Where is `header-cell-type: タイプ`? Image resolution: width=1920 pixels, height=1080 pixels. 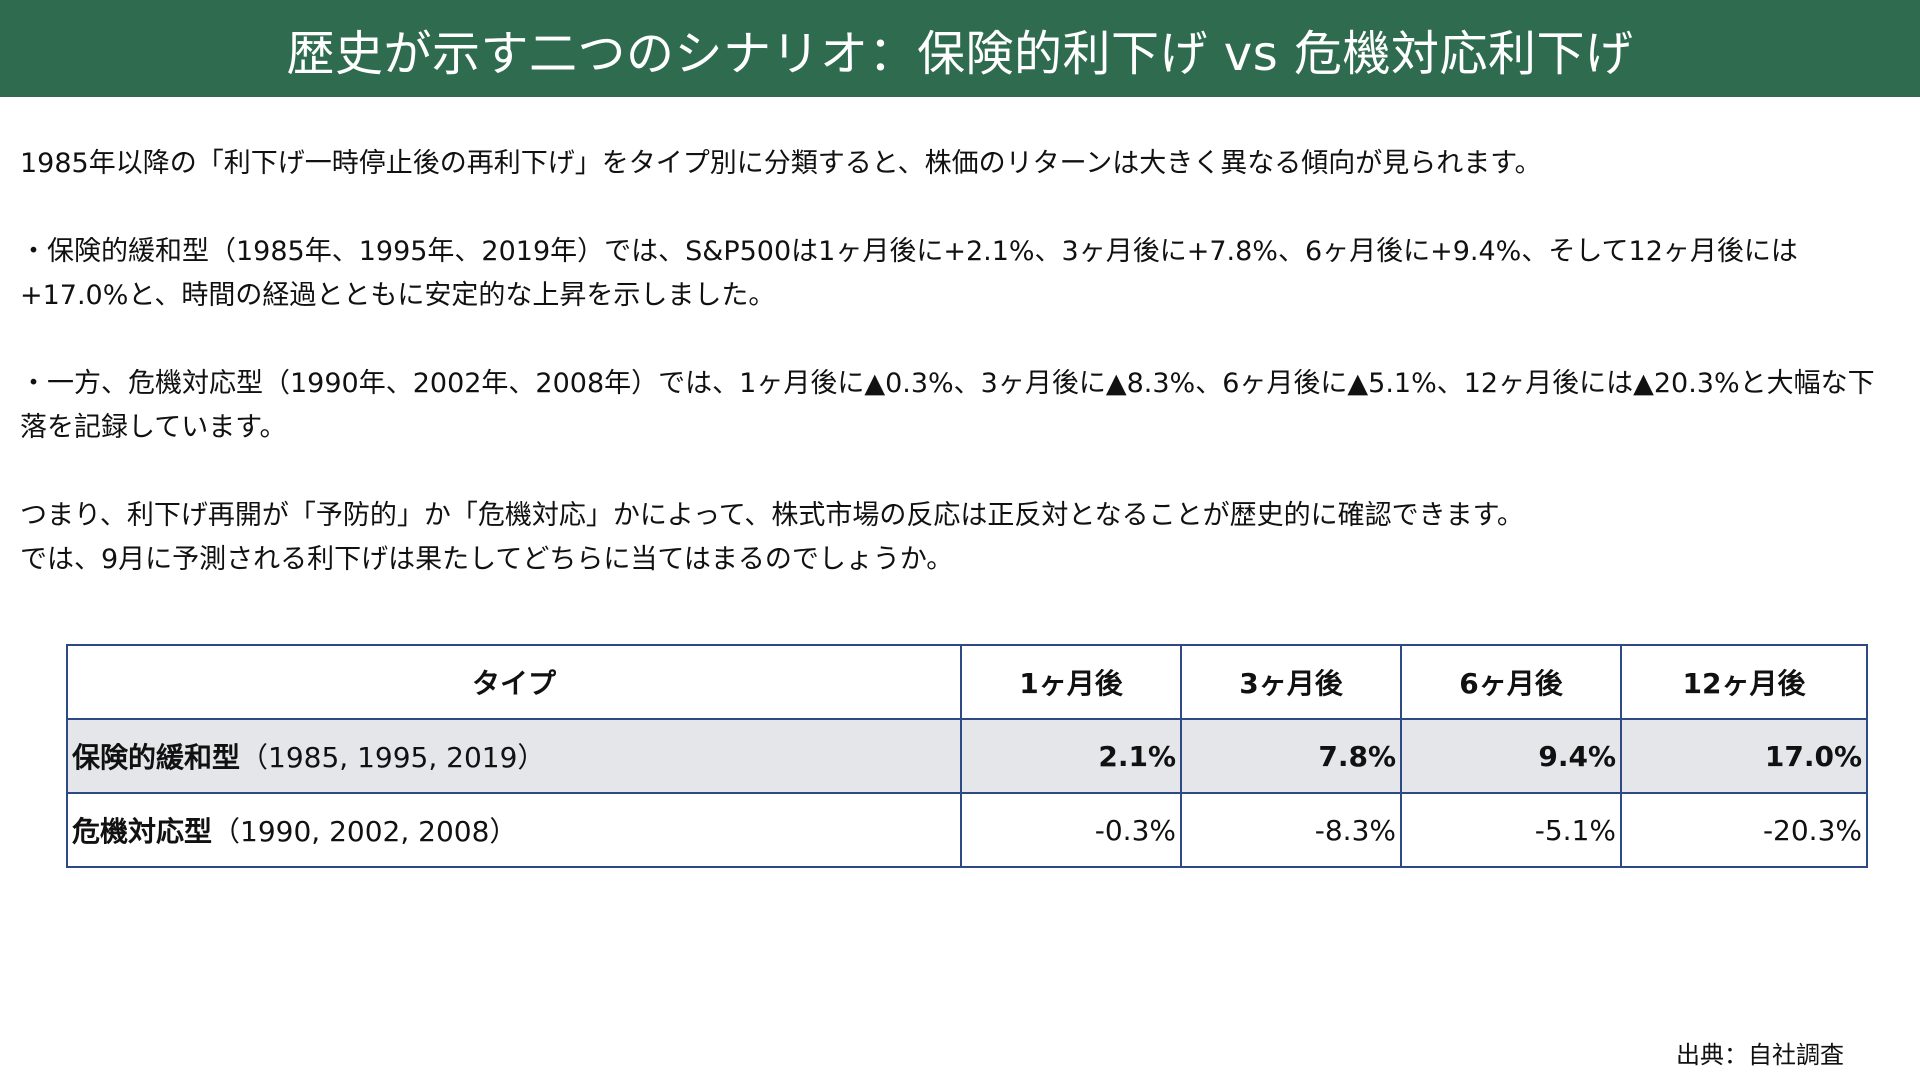
header-cell-type: タイプ is located at coordinates (514, 682).